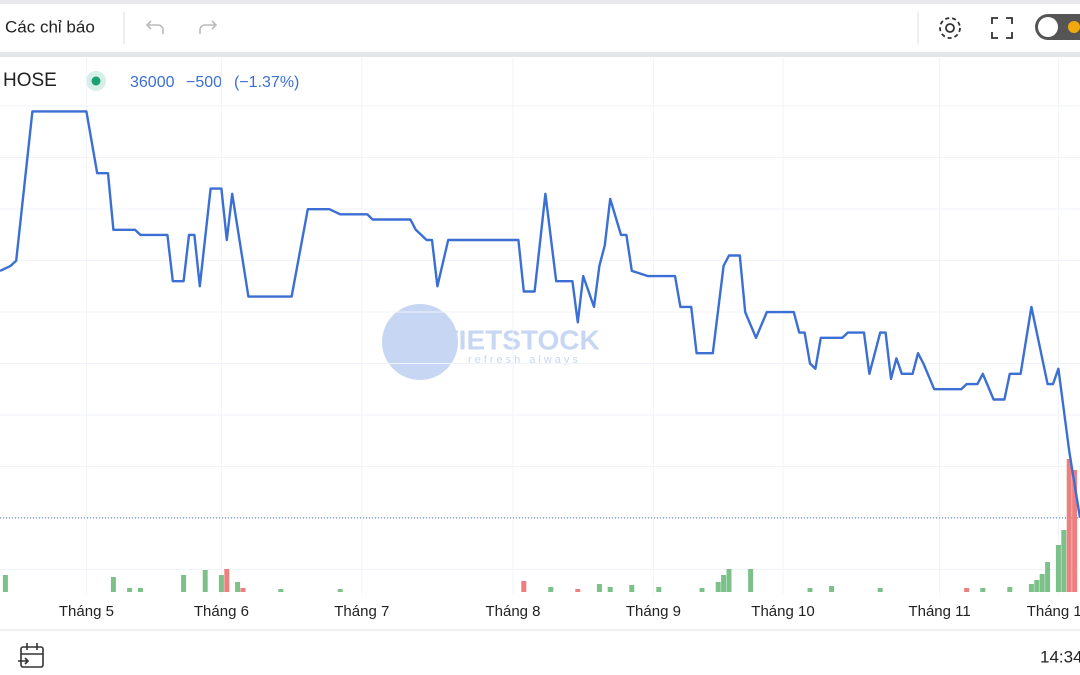 The image size is (1080, 675). I want to click on symbol: HOSE, so click(30, 80).